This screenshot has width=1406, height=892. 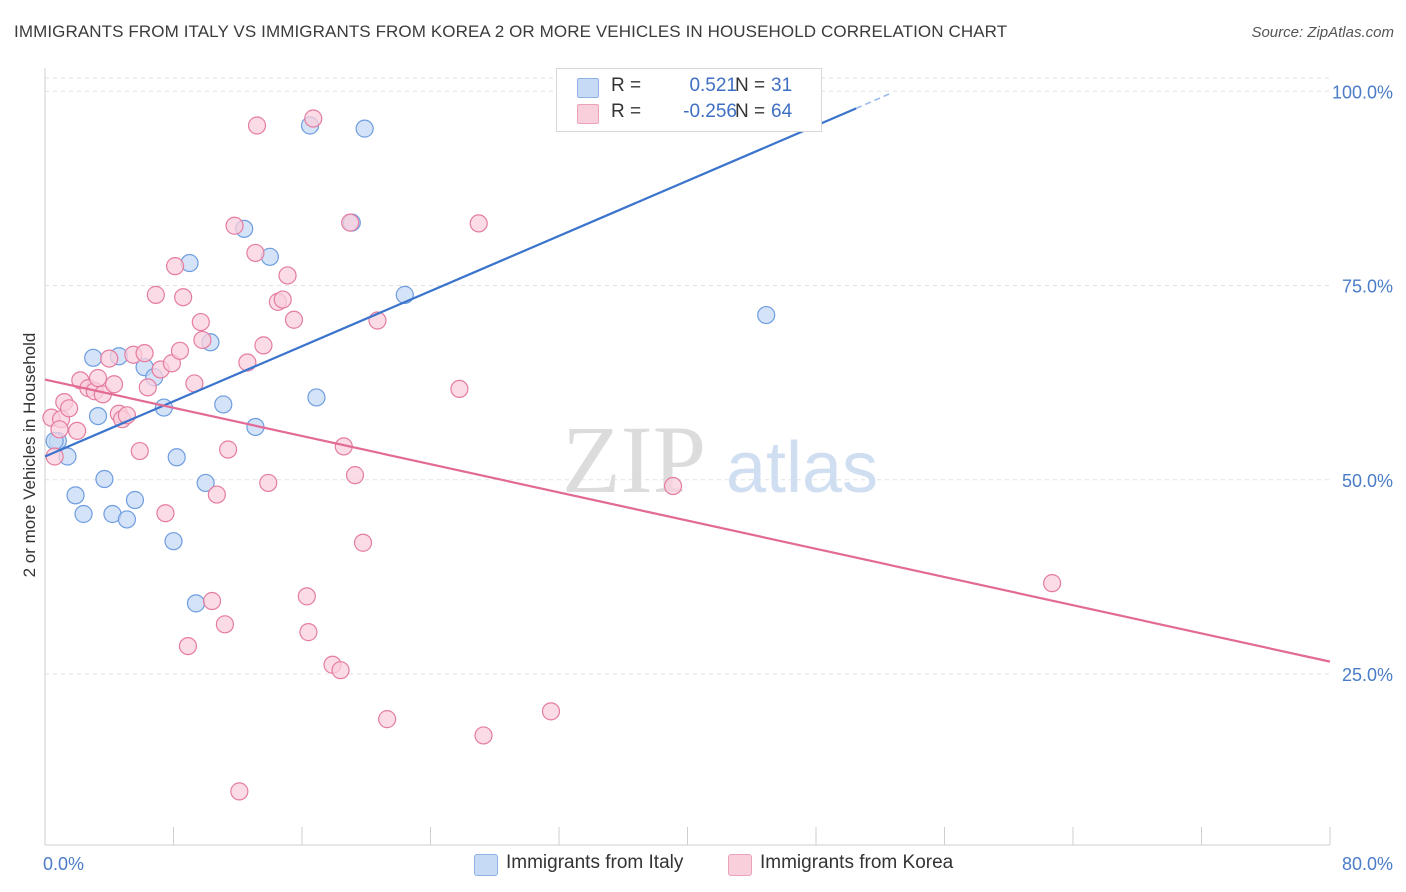 I want to click on legend-n-value: 64, so click(x=782, y=111).